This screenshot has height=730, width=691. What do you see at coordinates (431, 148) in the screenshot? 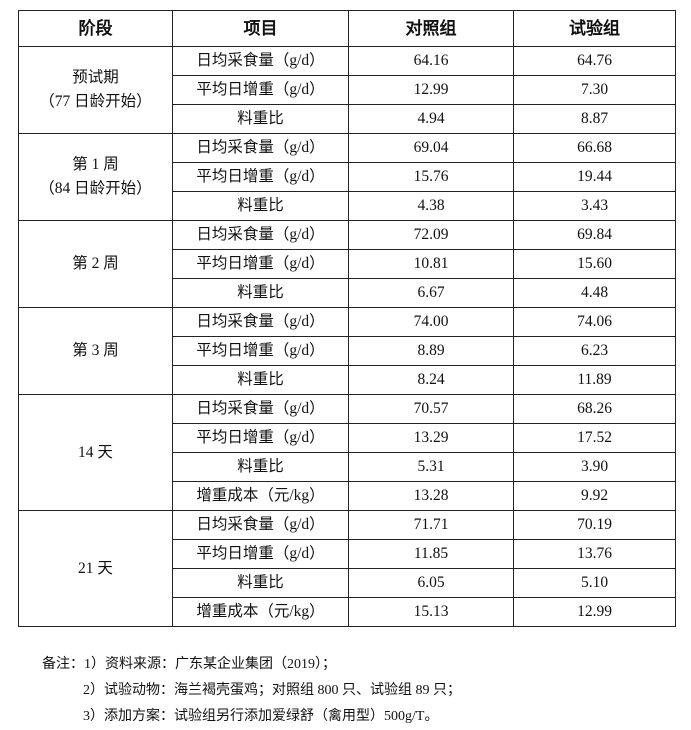
I see `control-value: 69.04` at bounding box center [431, 148].